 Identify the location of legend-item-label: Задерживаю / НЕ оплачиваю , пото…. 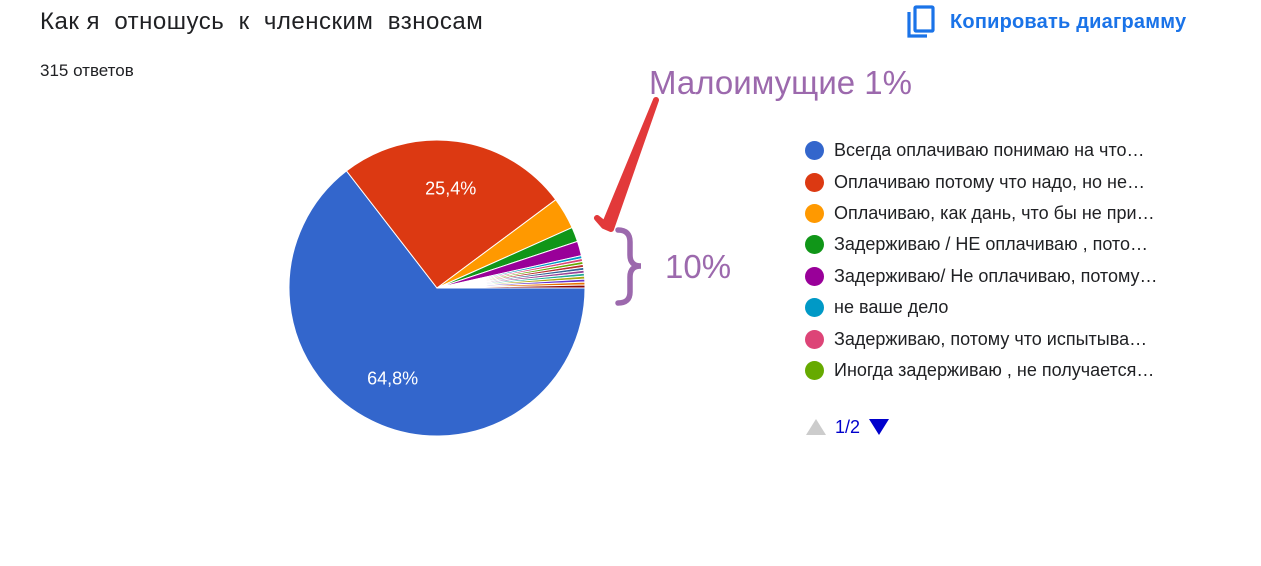
(991, 244).